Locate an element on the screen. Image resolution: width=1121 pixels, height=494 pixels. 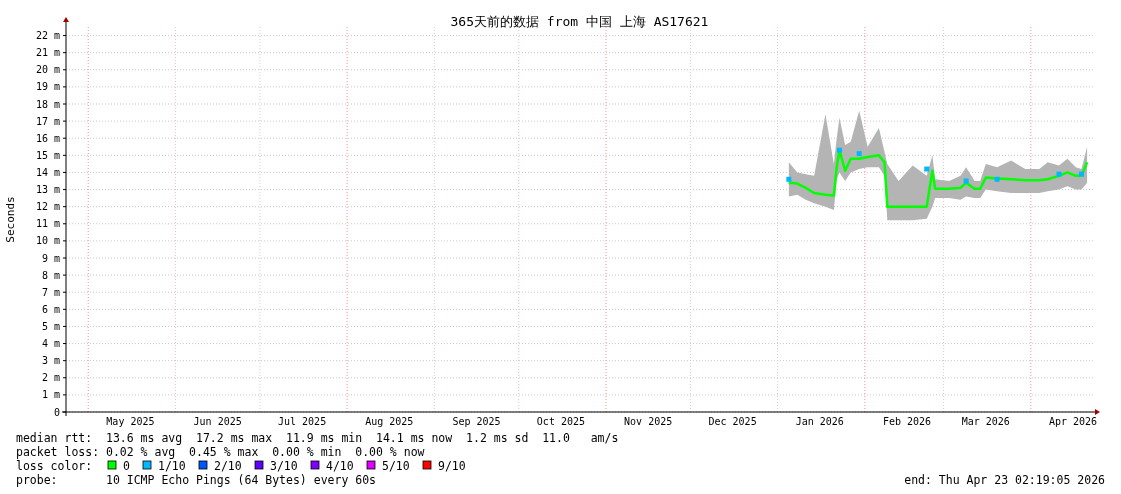
text: median rtt: 13.6 ms avg 17.2 ms max 11.9 ms min 14.1 ms now 1.2 ms sd 11.0 am/s is located at coordinates (317, 438).